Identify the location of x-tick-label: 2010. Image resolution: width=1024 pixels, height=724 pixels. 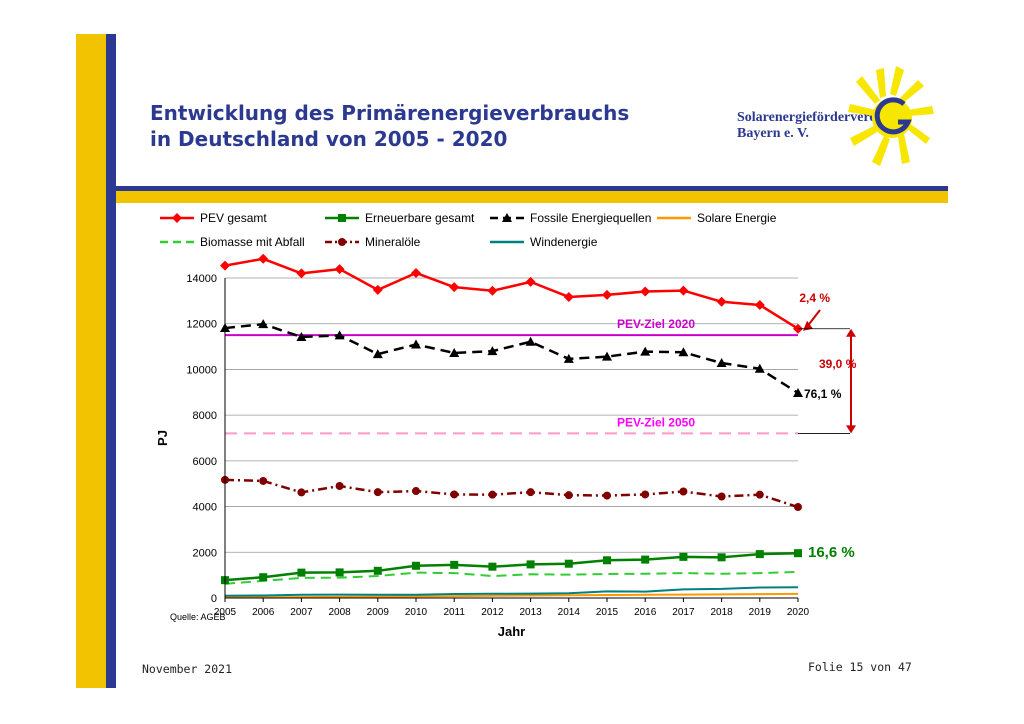
(416, 612).